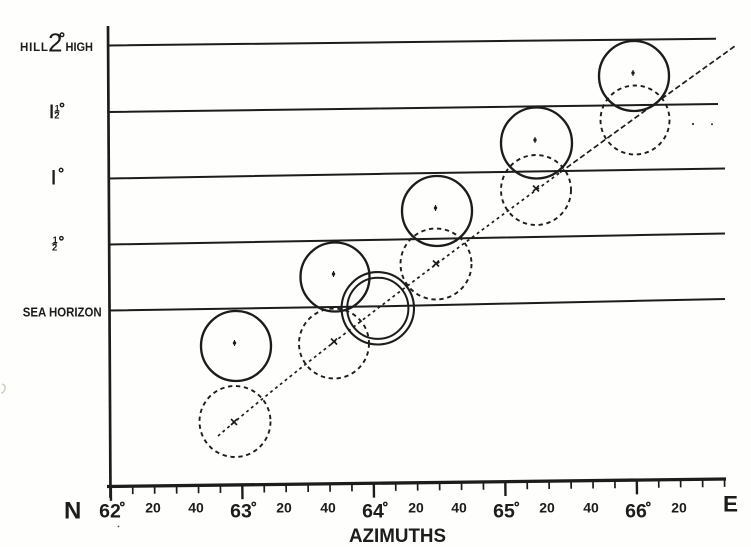  I want to click on svg-text: N, so click(72, 511).